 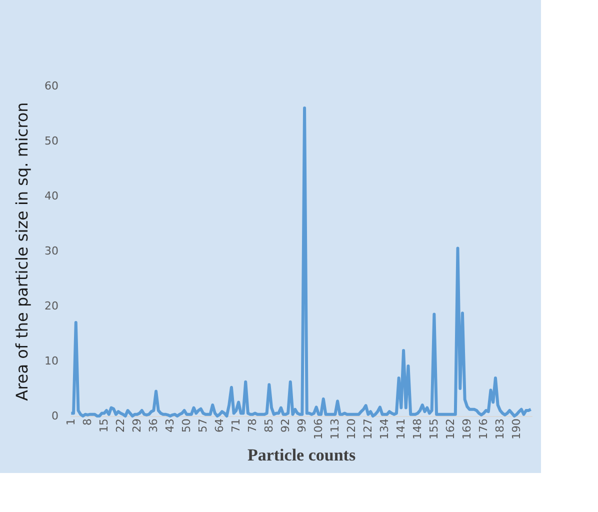 What do you see at coordinates (302, 425) in the screenshot?
I see `x-tick-label: 99` at bounding box center [302, 425].